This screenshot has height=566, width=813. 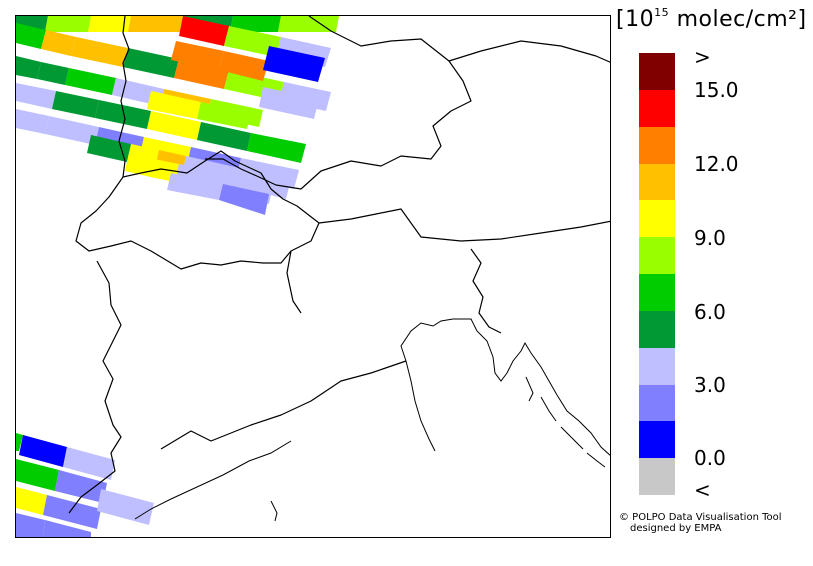 I want to click on border-germany-austria, so click(x=459, y=39).